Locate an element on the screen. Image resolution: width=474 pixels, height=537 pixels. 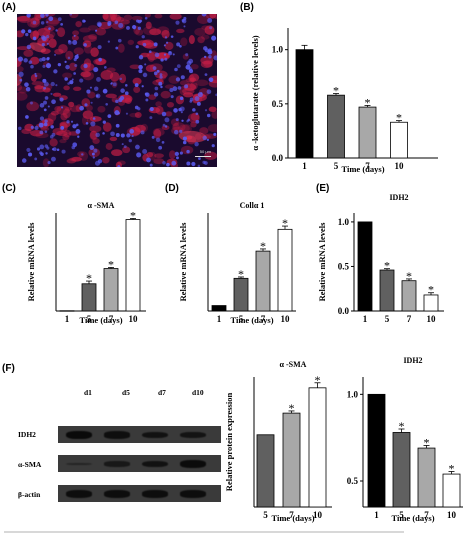
blot-row-label-beta-actin: β-actin is located at coordinates (29, 494).